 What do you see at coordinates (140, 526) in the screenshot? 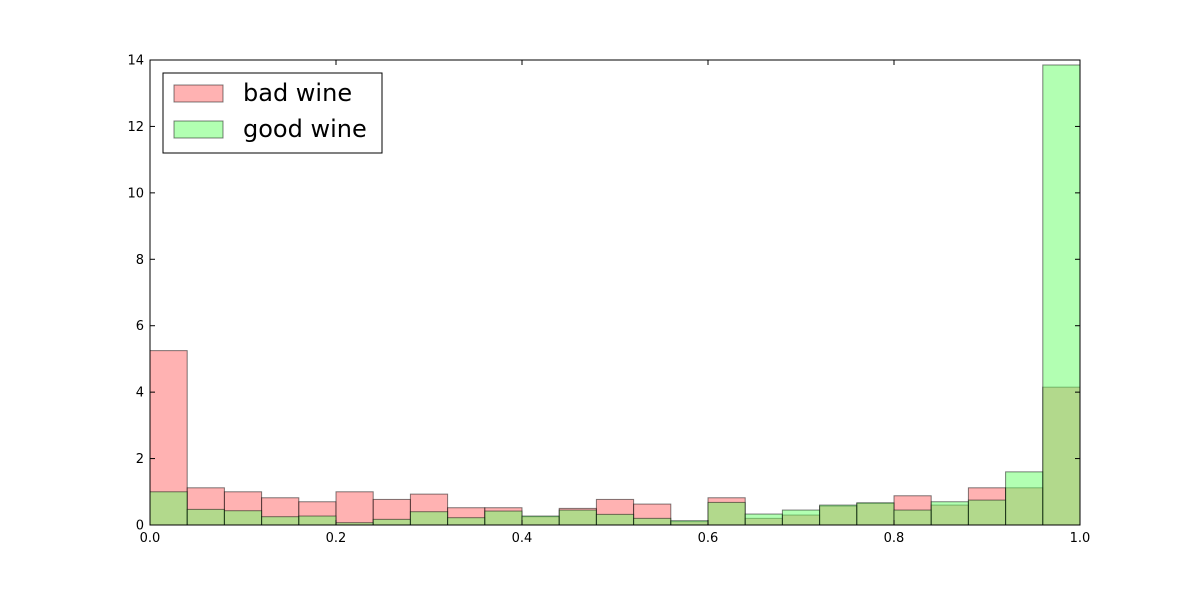
I see `y-tick-label: 0` at bounding box center [140, 526].